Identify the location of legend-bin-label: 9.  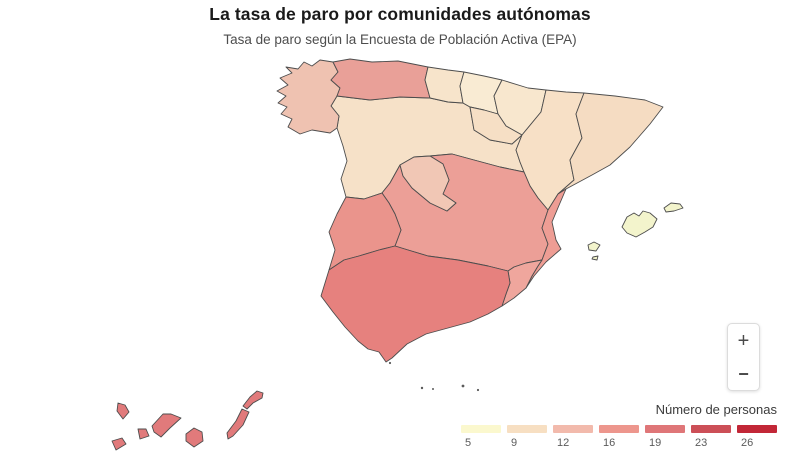
(514, 443).